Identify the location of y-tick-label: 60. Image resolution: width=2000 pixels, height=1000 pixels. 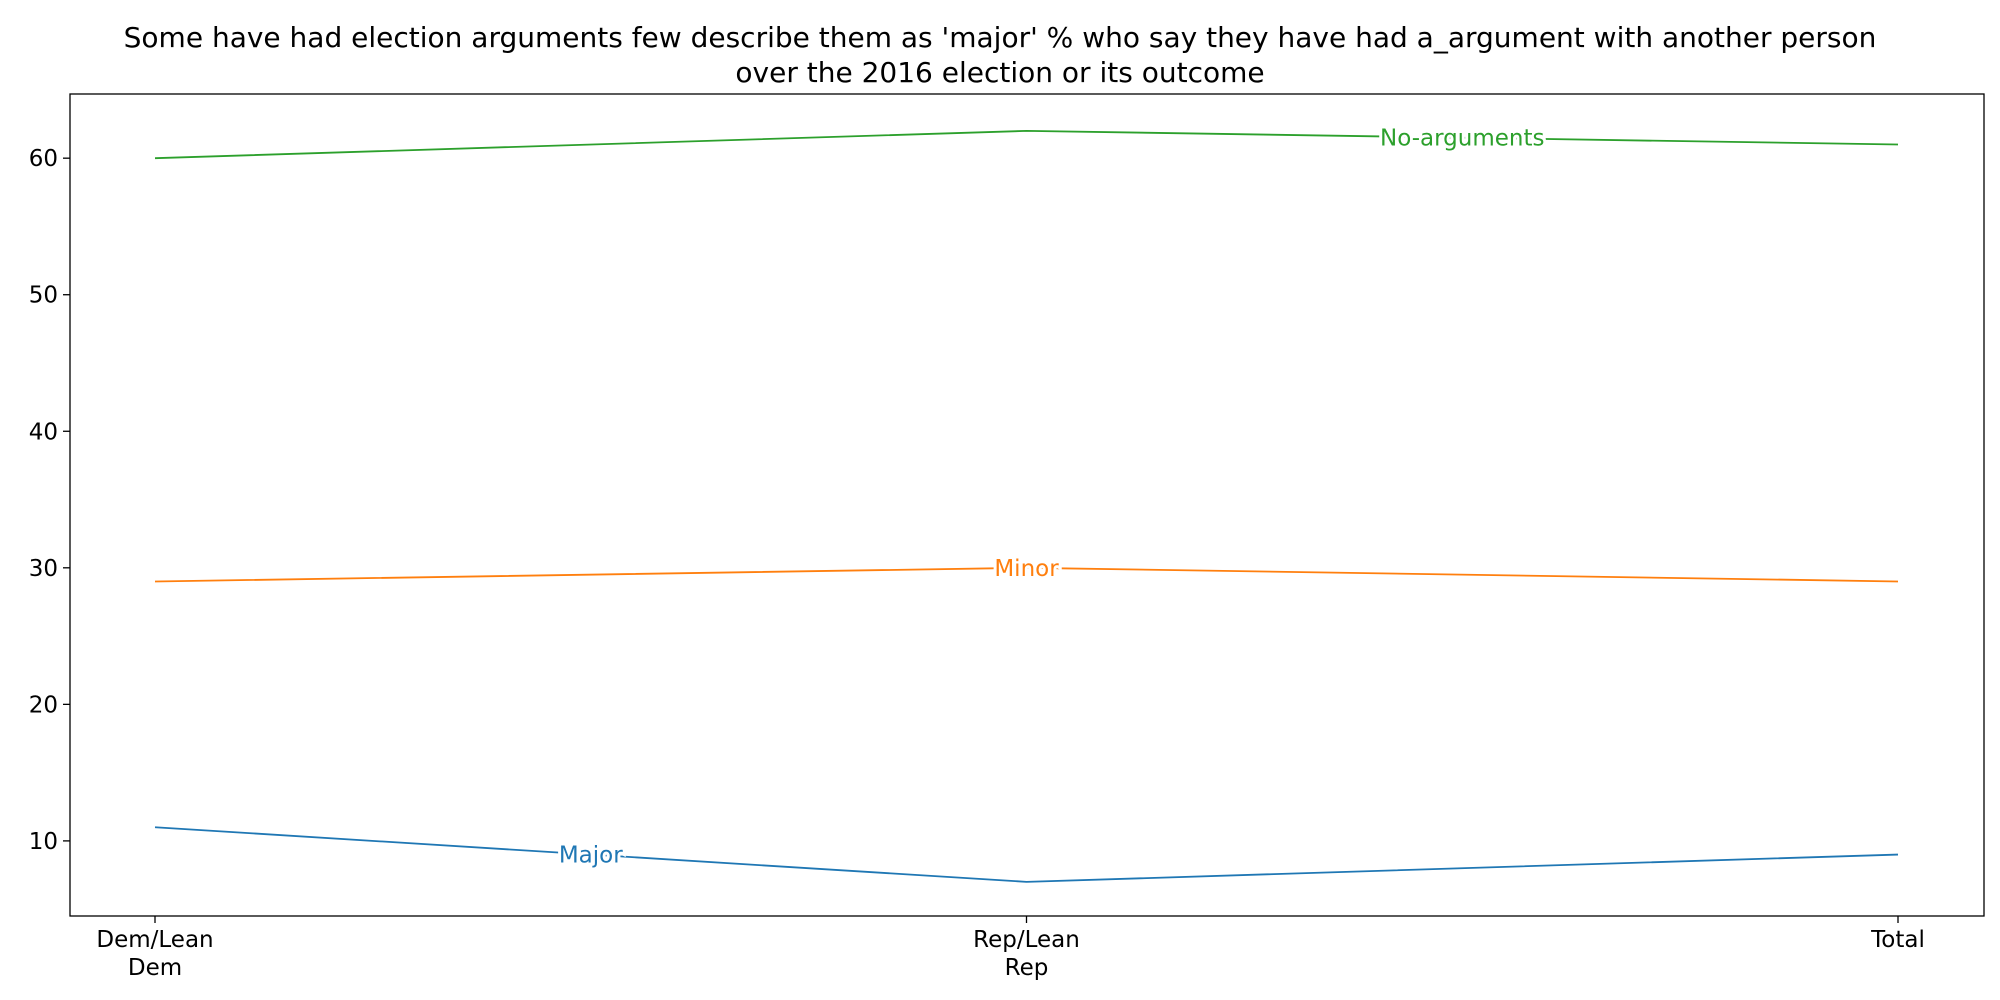
(43, 159).